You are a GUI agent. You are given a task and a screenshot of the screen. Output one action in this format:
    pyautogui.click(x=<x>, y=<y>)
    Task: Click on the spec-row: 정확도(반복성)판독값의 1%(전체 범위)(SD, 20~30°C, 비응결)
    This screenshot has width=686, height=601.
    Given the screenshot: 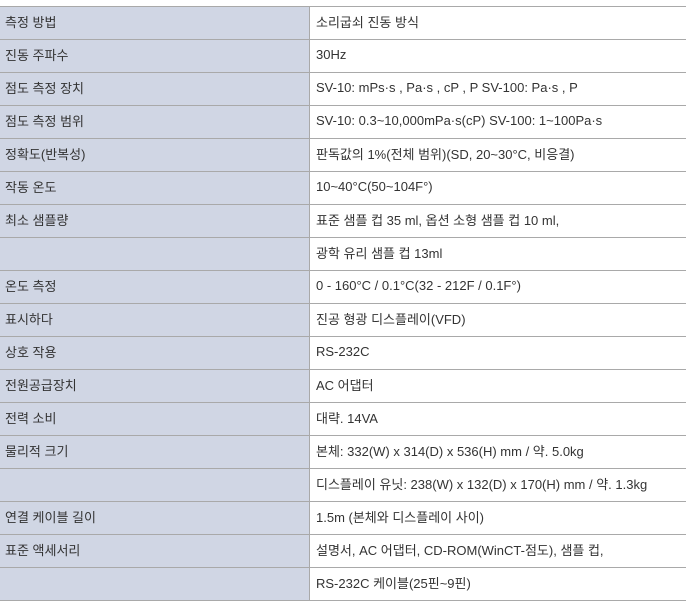 What is the action you would take?
    pyautogui.click(x=343, y=155)
    